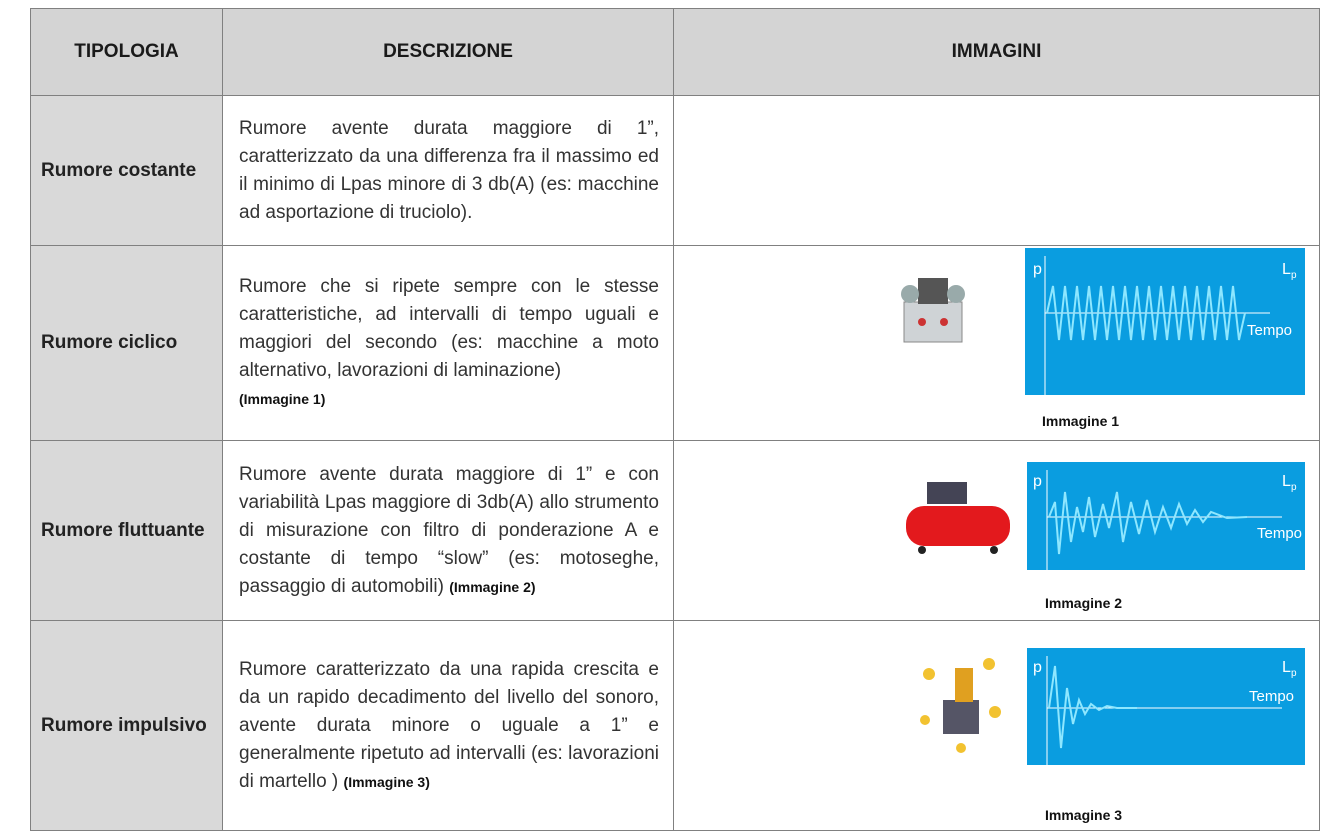  I want to click on header-text: TIPOLOGIA, so click(126, 51).